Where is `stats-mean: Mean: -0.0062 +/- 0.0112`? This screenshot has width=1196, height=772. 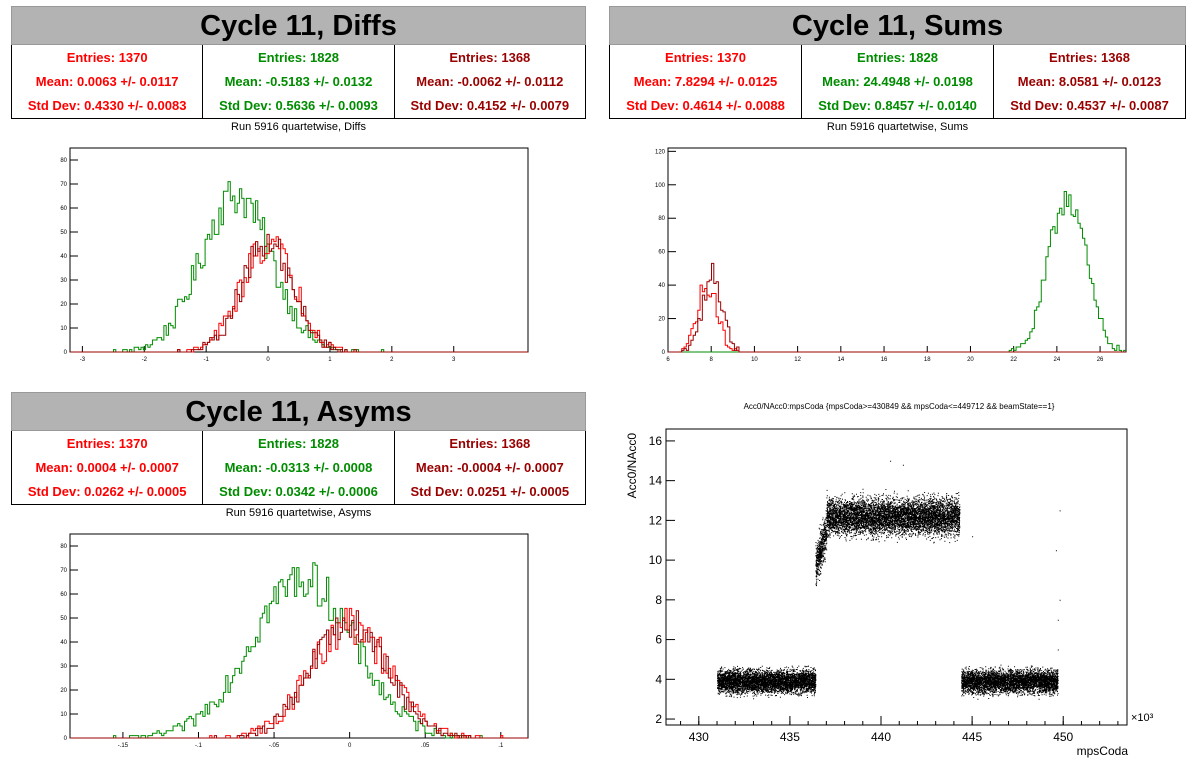 stats-mean: Mean: -0.0062 +/- 0.0112 is located at coordinates (490, 81).